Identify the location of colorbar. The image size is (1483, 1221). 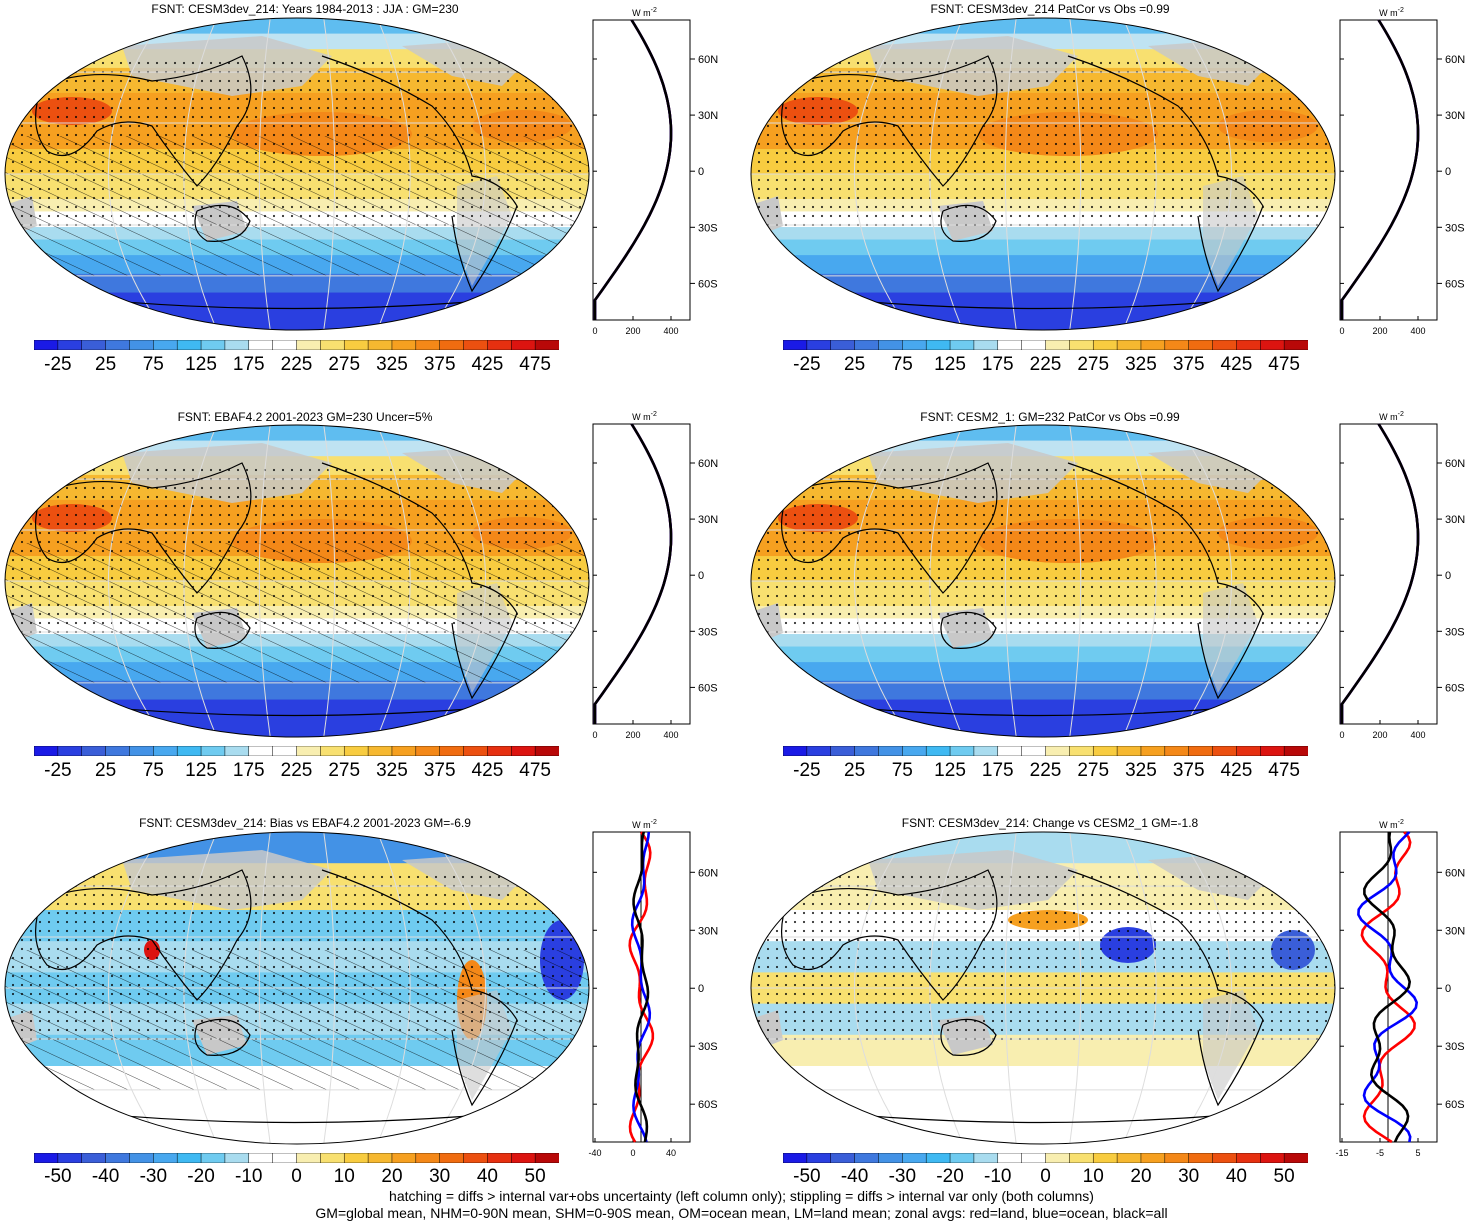
(296, 345).